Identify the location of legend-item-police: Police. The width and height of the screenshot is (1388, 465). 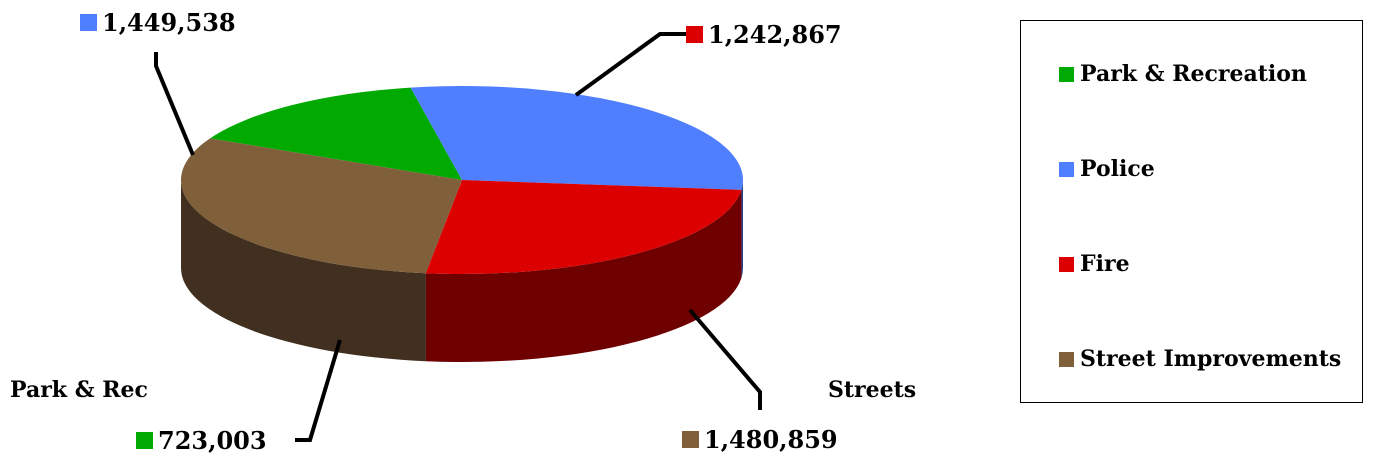
(1107, 169).